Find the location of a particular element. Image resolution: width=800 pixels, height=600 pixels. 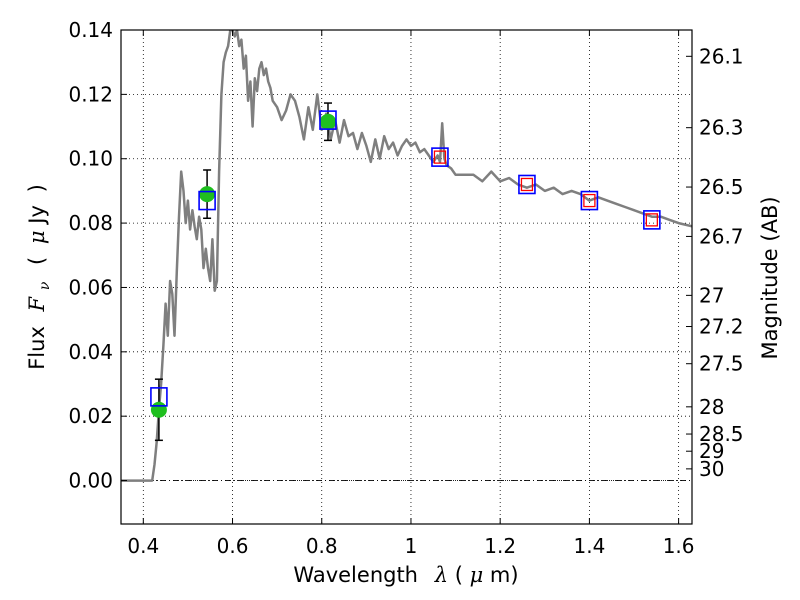

magnitude-tick-label: 27.5 is located at coordinates (721, 364).